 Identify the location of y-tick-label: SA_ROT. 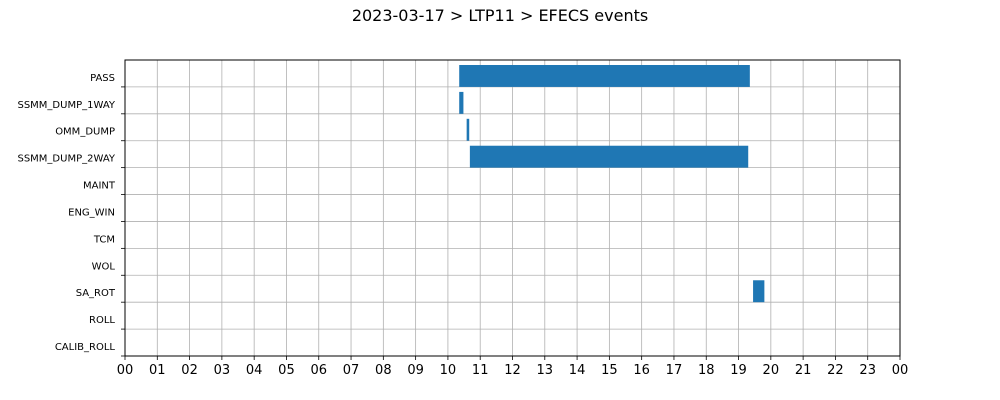
(96, 293).